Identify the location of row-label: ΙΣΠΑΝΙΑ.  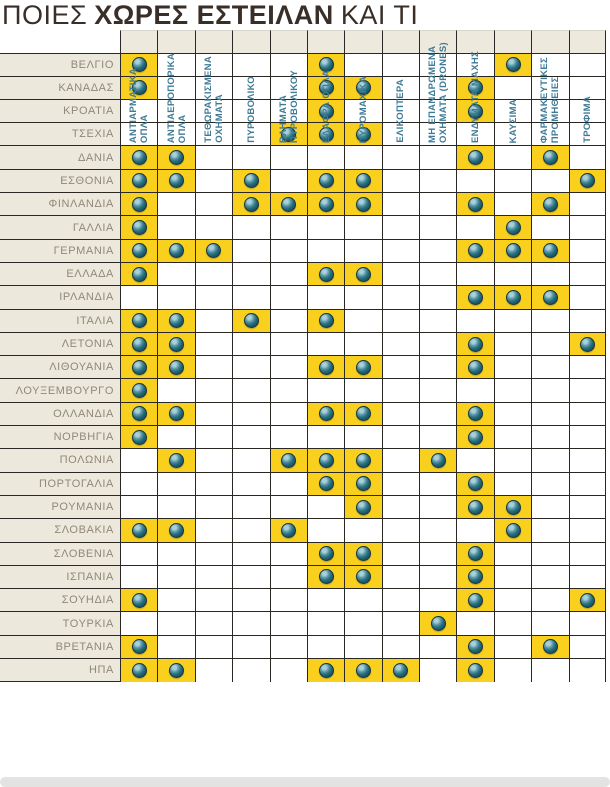
(60, 577).